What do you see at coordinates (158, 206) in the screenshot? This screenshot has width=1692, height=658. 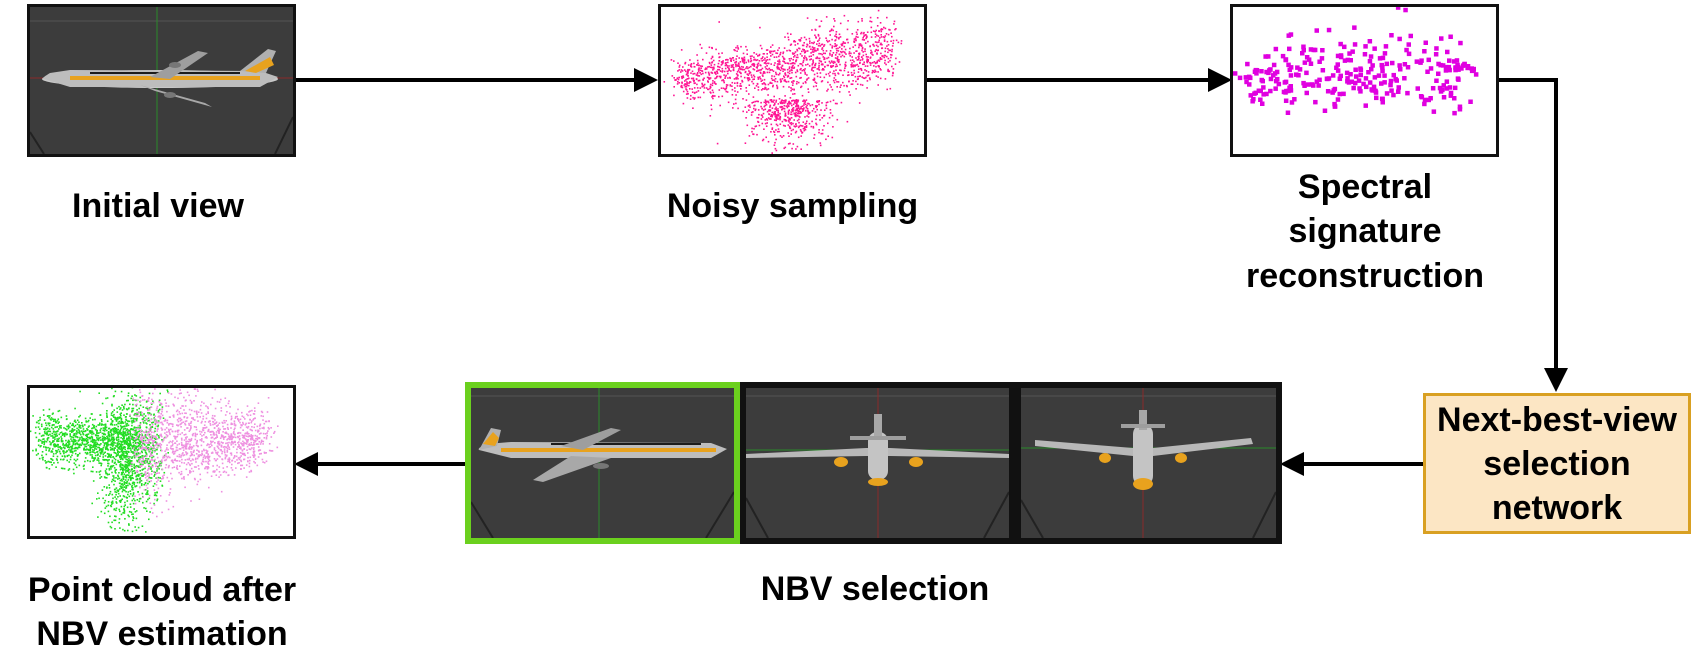 I see `initial-view-label: Initial view` at bounding box center [158, 206].